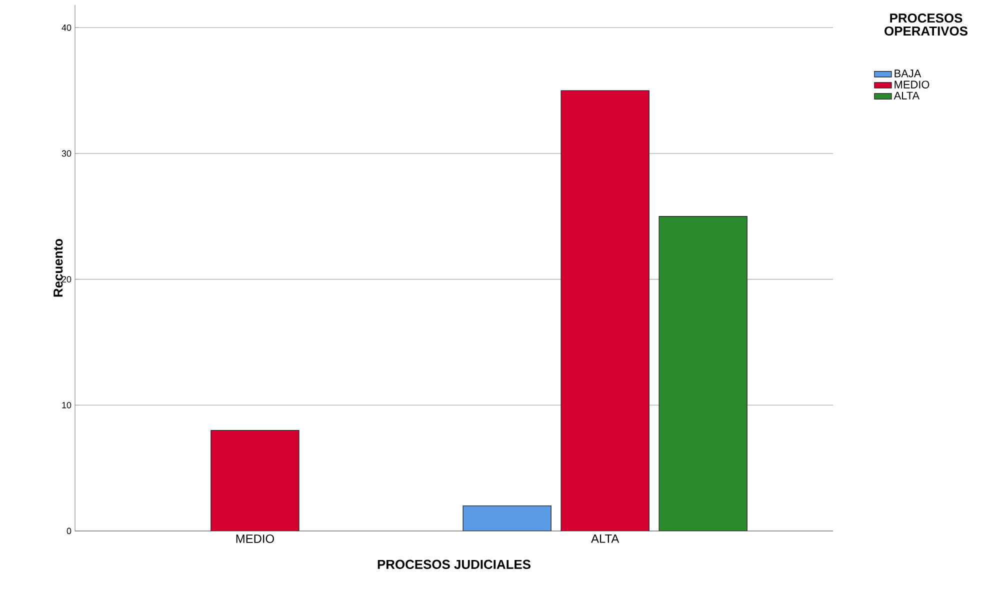 The image size is (989, 612). Describe the element at coordinates (912, 84) in the screenshot. I see `legend-label: MEDIO` at that location.